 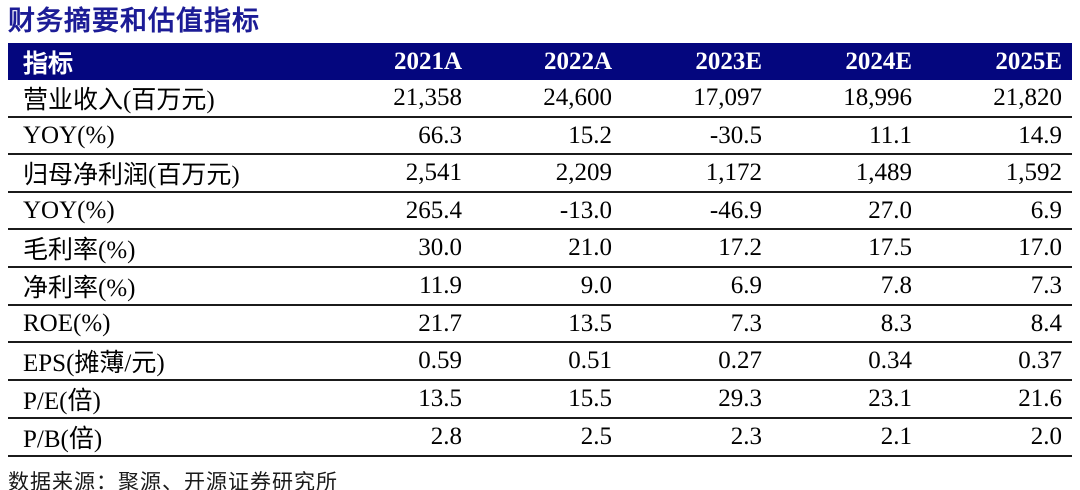 What do you see at coordinates (547, 437) in the screenshot?
I see `value-cell: 2.5` at bounding box center [547, 437].